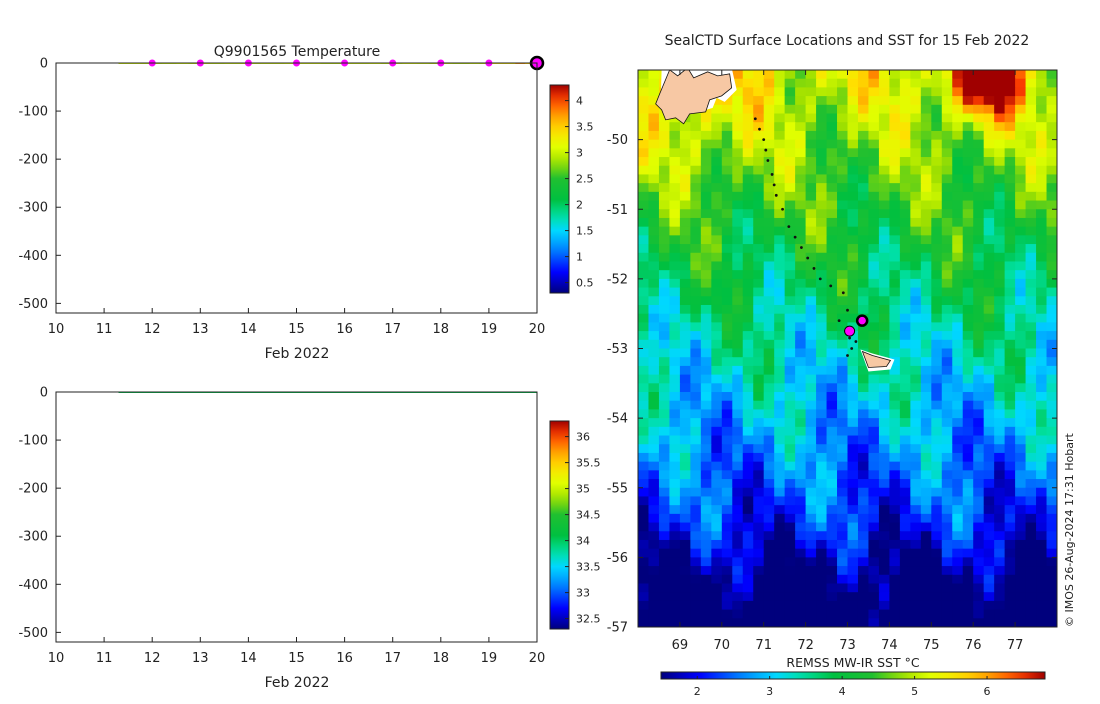 This screenshot has height=704, width=1100. Describe the element at coordinates (617, 488) in the screenshot. I see `map-y-tick-label: -55` at that location.